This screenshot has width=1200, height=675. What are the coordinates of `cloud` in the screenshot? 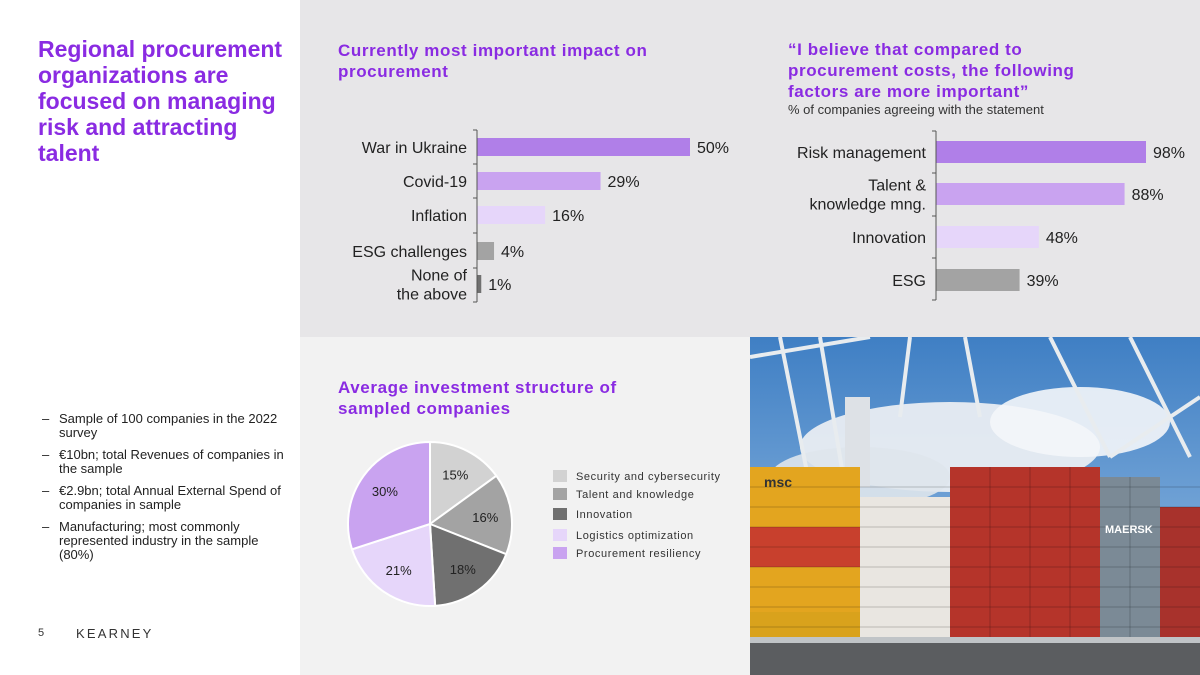 It's located at (1080, 422).